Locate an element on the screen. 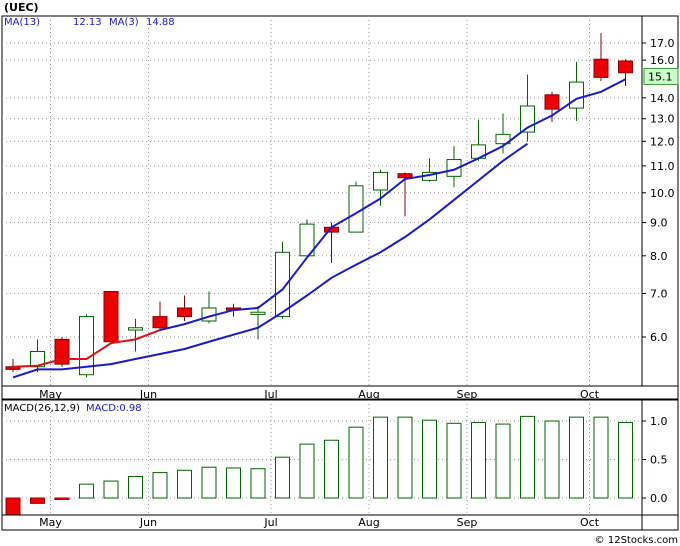  price-tick-label: 17.0 is located at coordinates (662, 43).